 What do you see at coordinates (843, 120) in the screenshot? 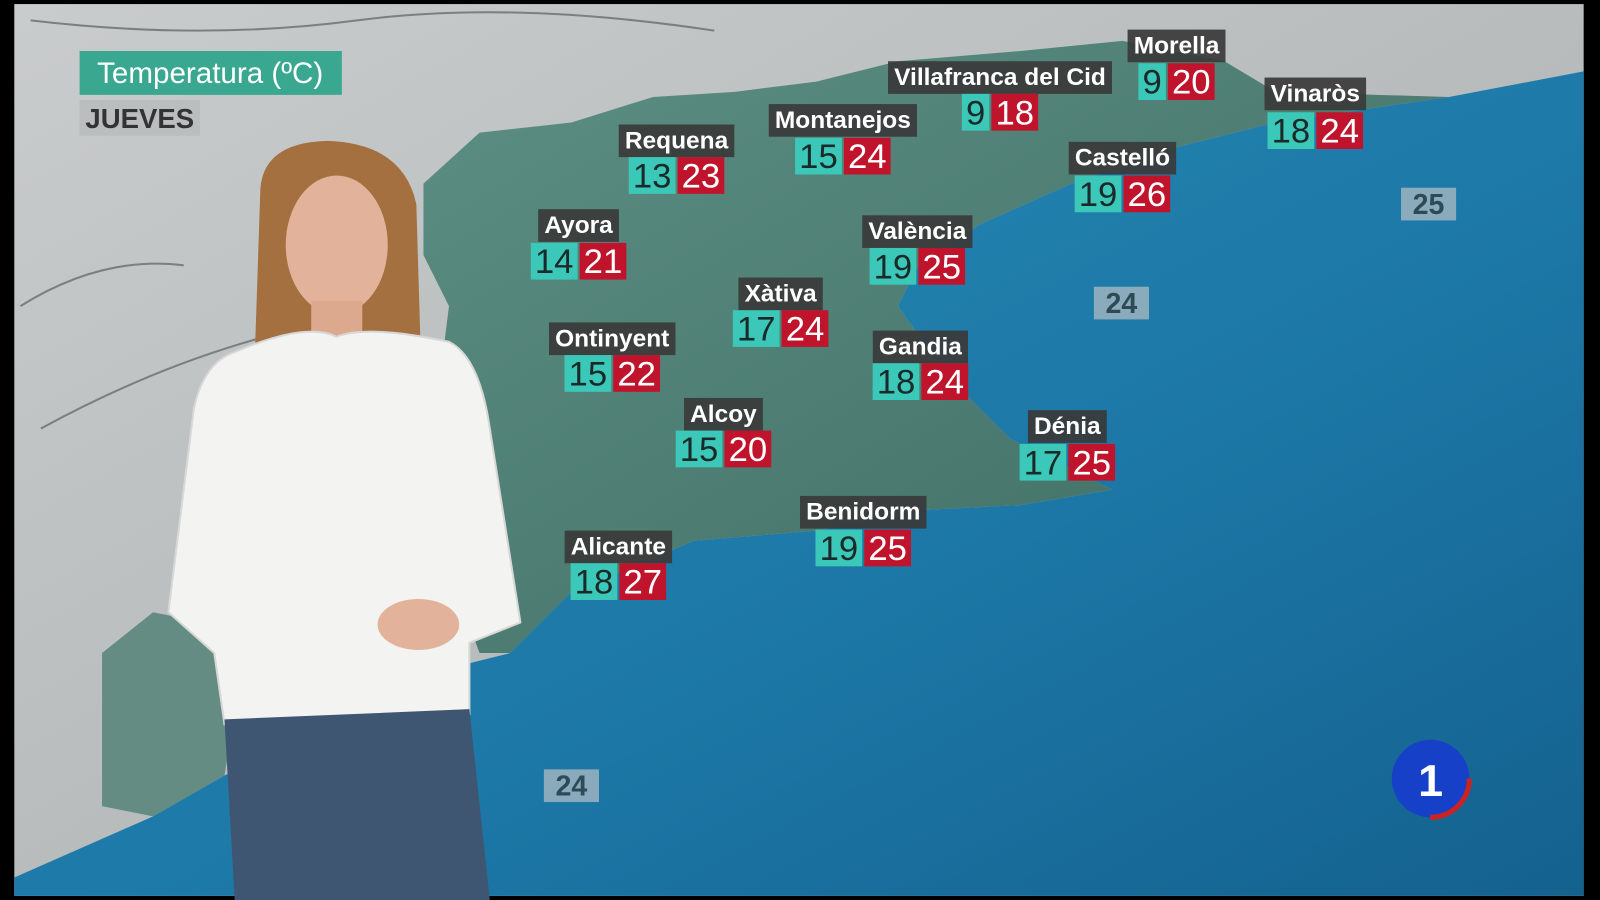
I see `city-name: Montanejos` at bounding box center [843, 120].